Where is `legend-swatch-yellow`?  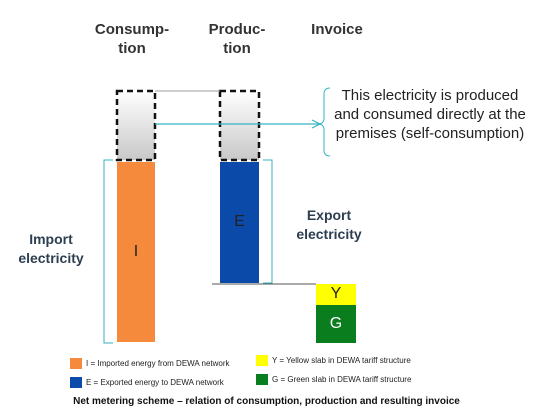
legend-swatch-yellow is located at coordinates (262, 360).